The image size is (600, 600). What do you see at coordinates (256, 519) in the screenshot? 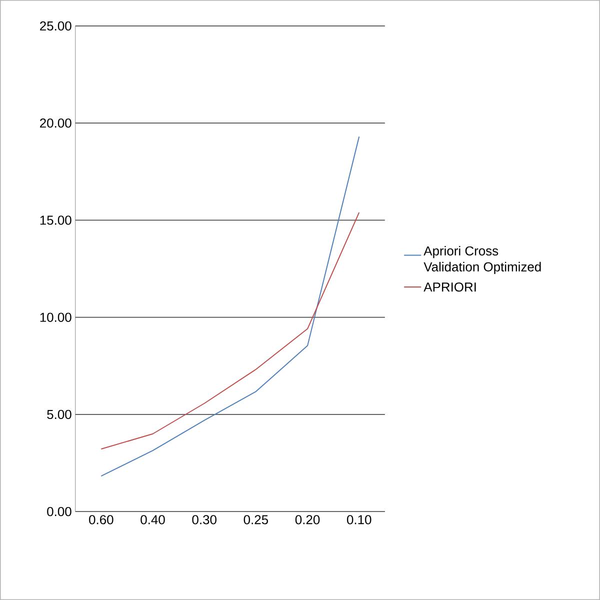
I see `x-tick-label: 0.25` at bounding box center [256, 519].